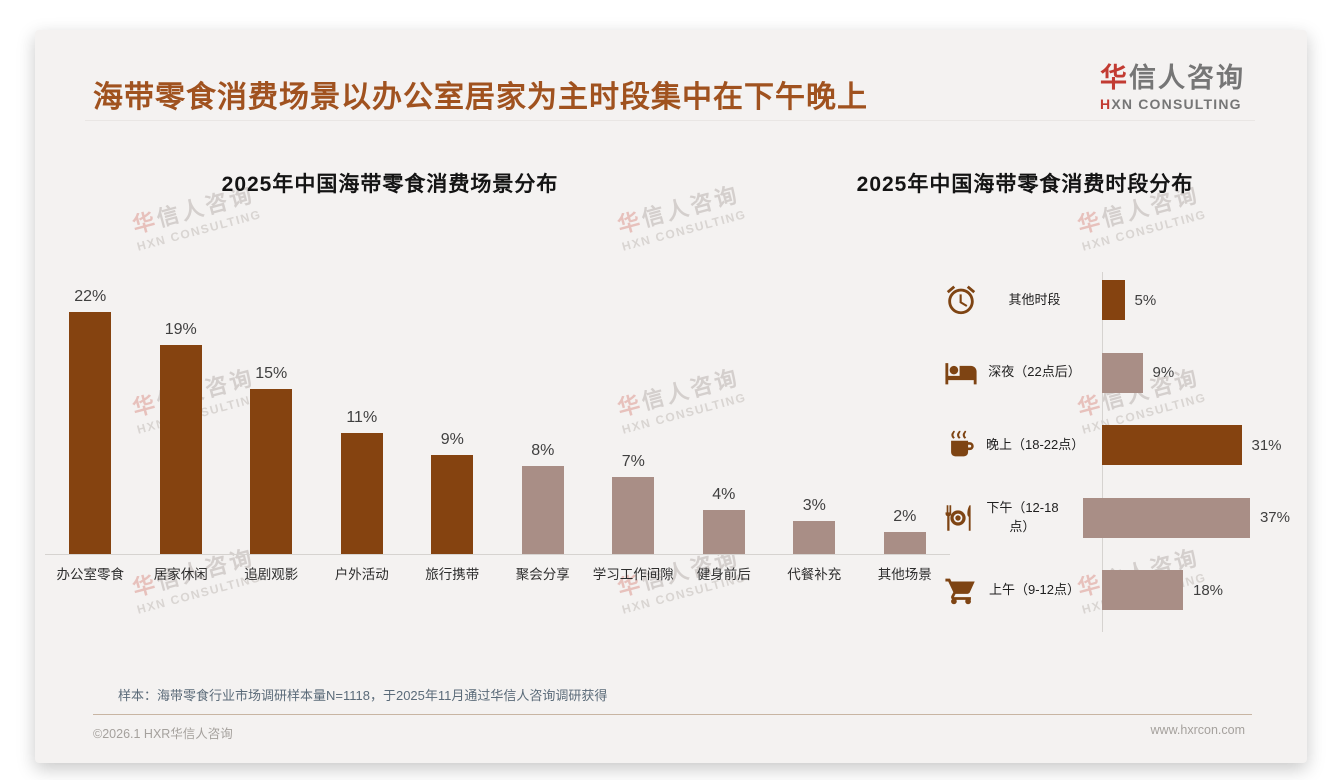 The width and height of the screenshot is (1340, 780). What do you see at coordinates (90, 574) in the screenshot?
I see `bar-category-label: 办公室零食` at bounding box center [90, 574].